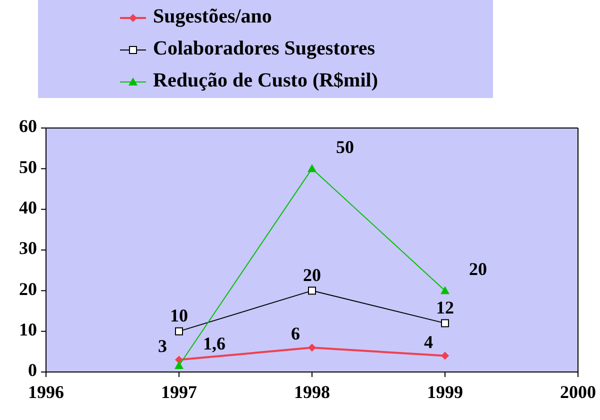 The height and width of the screenshot is (420, 600). What do you see at coordinates (345, 146) in the screenshot?
I see `data-label: 50` at bounding box center [345, 146].